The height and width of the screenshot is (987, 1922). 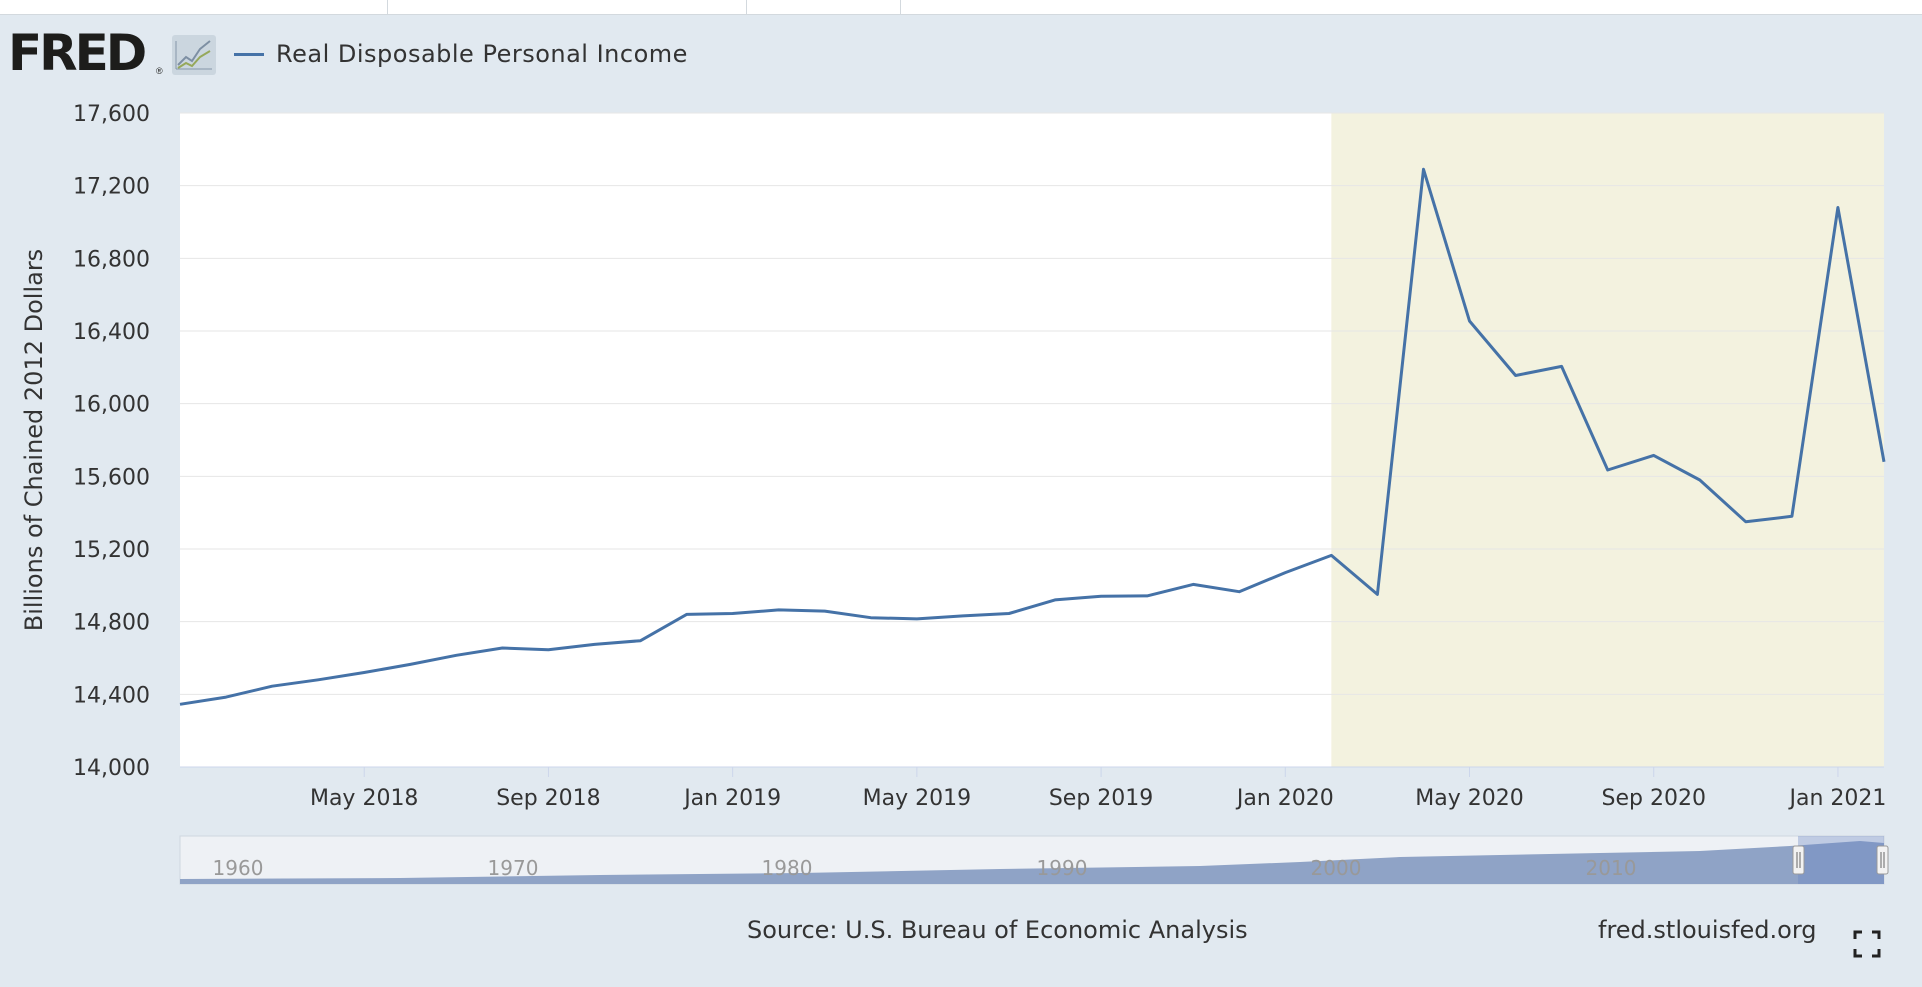 What do you see at coordinates (1284, 798) in the screenshot?
I see `x-tick-label: Jan 2020` at bounding box center [1284, 798].